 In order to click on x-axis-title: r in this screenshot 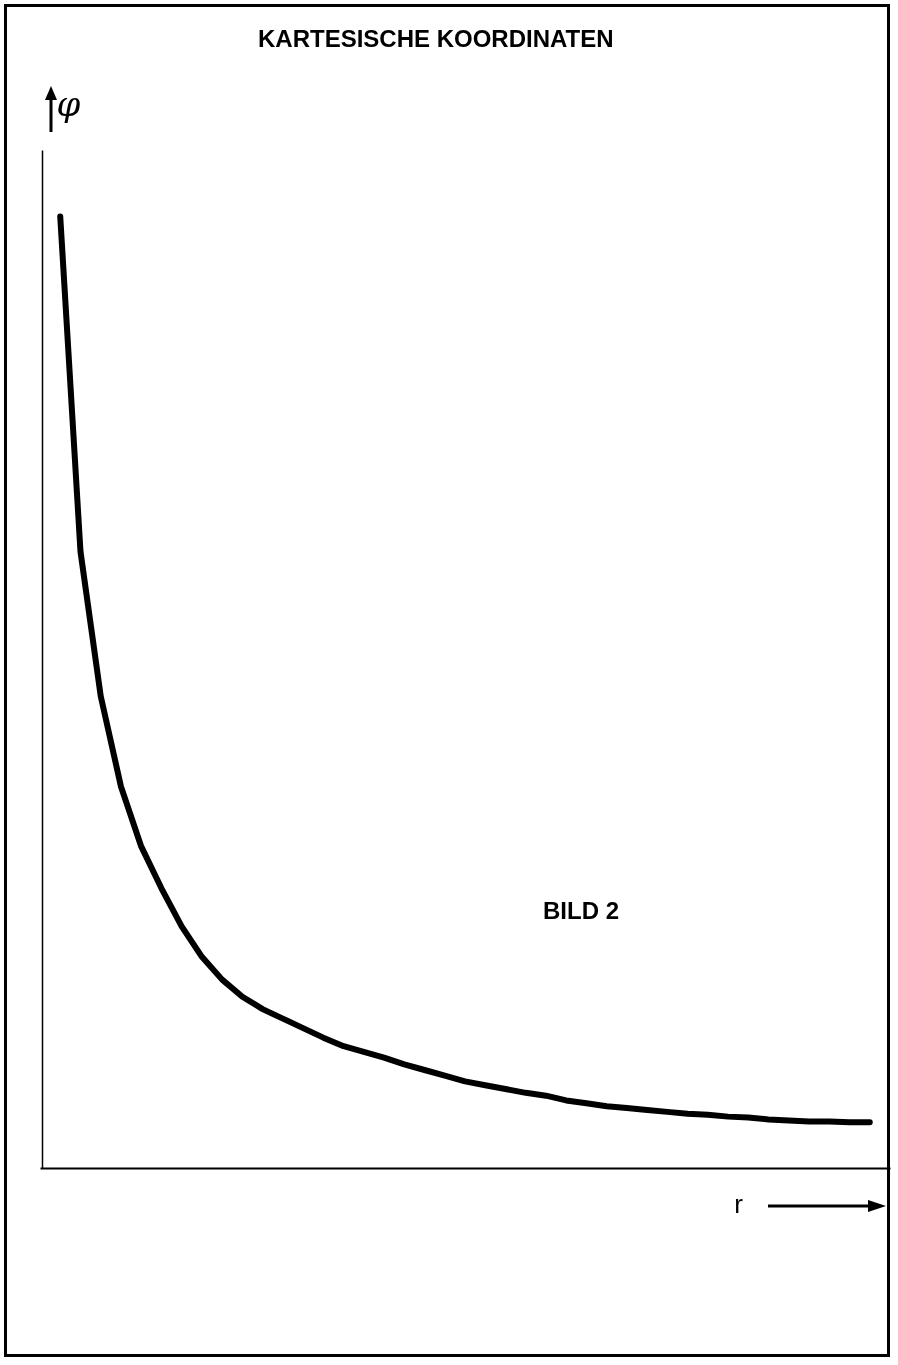, I will do `click(739, 1203)`.